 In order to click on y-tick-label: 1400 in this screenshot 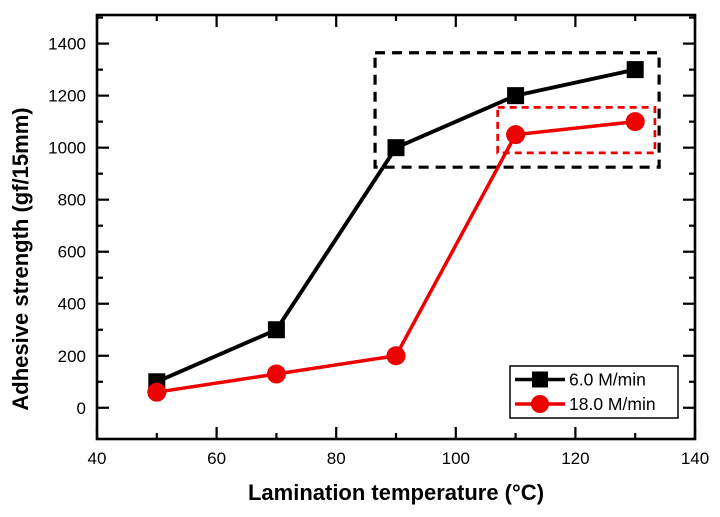, I will do `click(67, 44)`.